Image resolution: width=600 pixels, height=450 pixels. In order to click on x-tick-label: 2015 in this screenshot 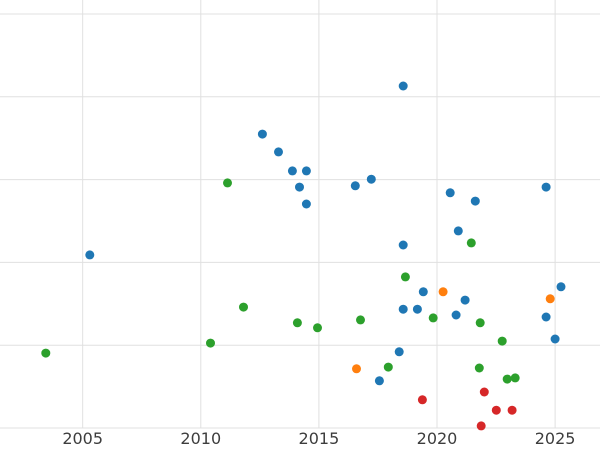, I will do `click(319, 438)`.